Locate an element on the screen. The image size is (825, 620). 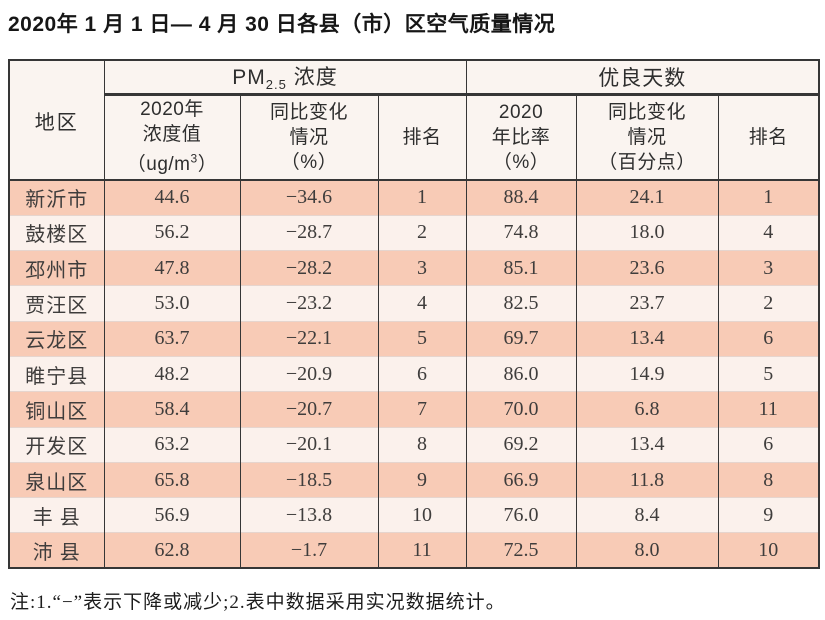
region-cell: 丰 县 is located at coordinates (56, 515).